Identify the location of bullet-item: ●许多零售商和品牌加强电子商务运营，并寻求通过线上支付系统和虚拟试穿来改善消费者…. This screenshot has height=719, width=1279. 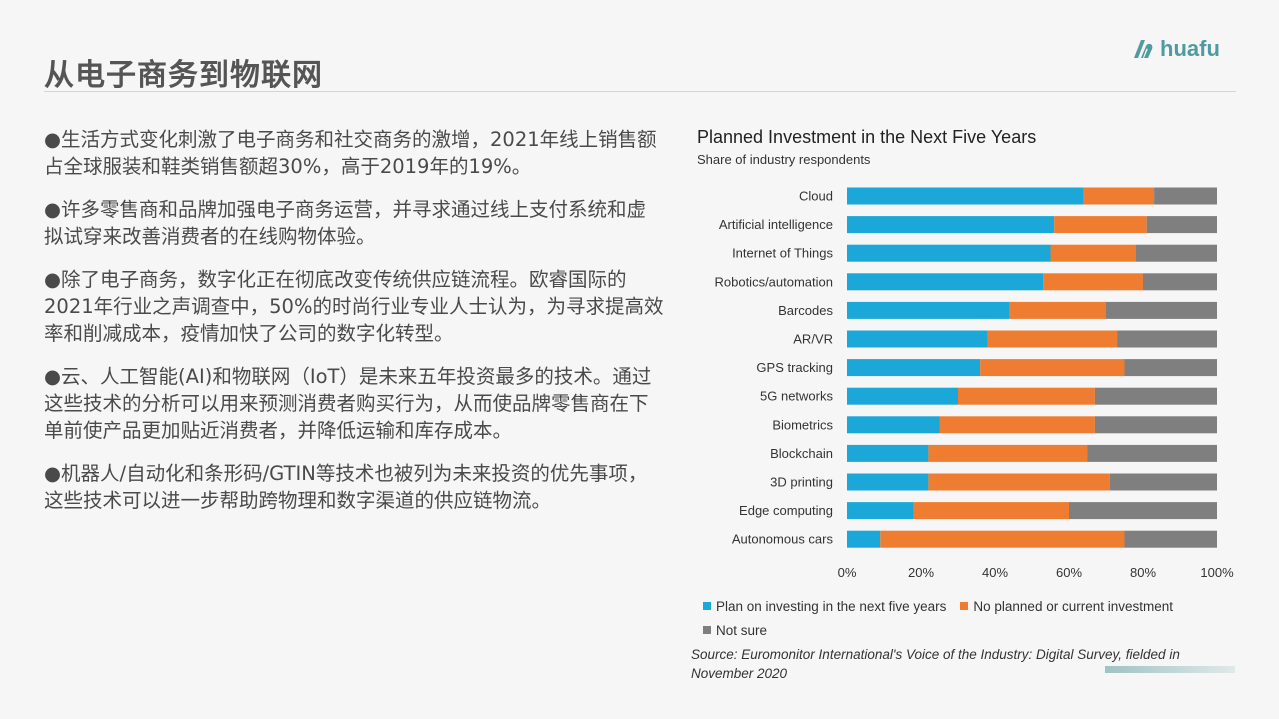
(345, 223).